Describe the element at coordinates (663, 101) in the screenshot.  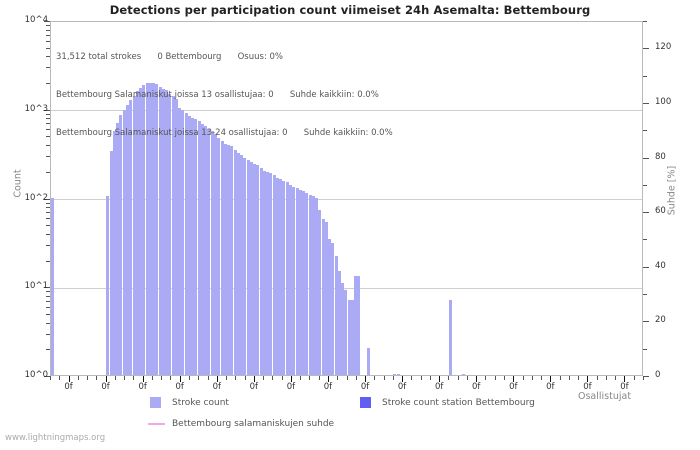
I see `y-axis-right-tick-label: 100` at that location.